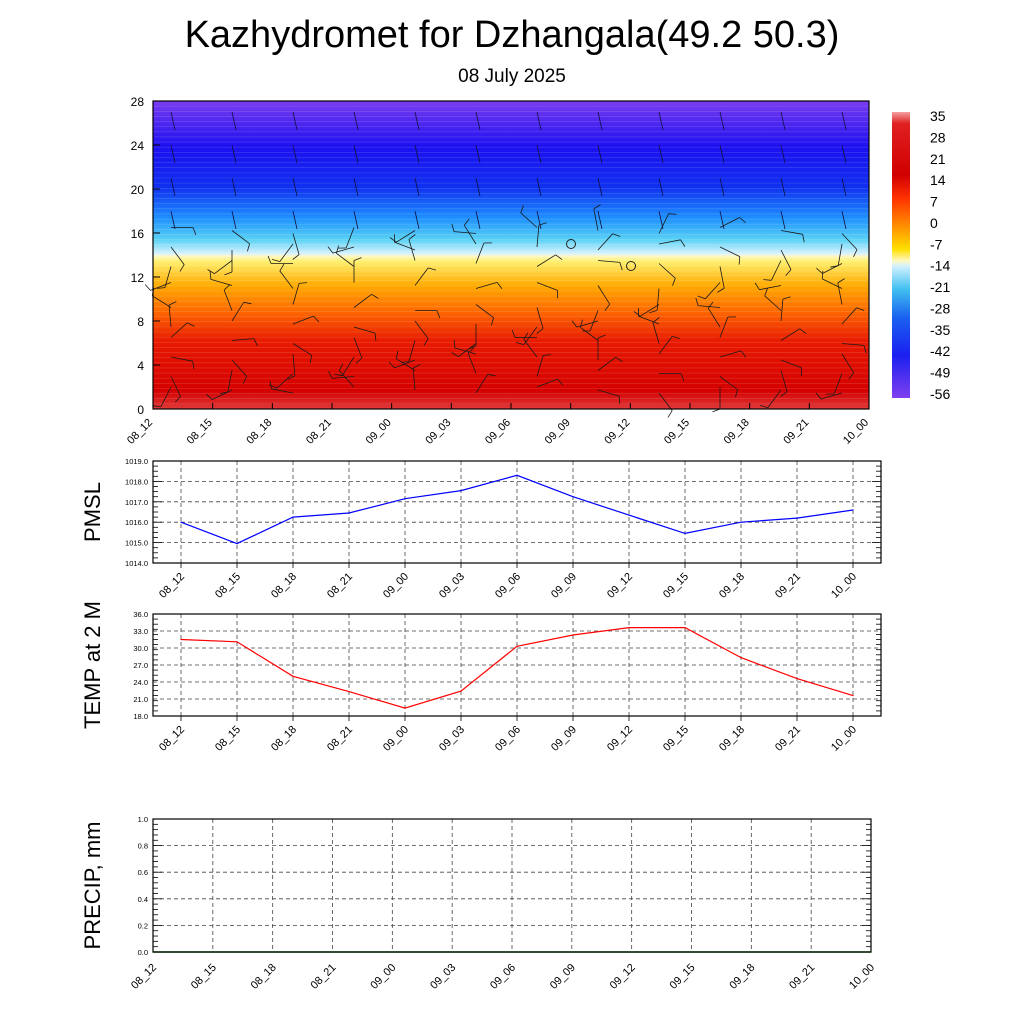  Describe the element at coordinates (143, 952) in the screenshot. I see `y-tick-label: 0.0` at that location.